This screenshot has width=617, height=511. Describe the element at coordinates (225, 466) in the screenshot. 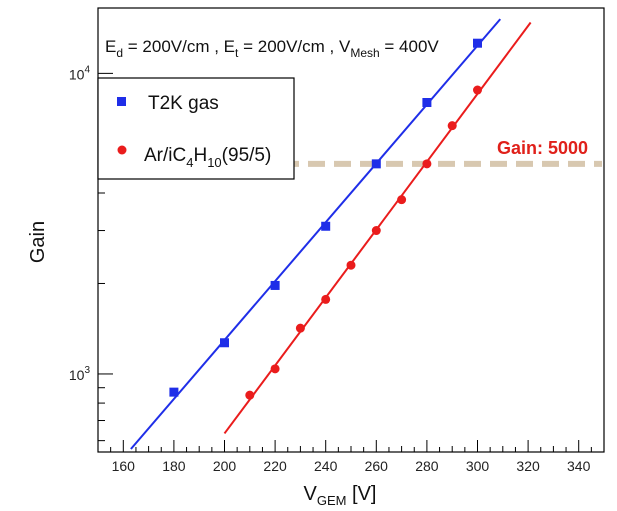

I see `x-tick-label: 200` at that location.